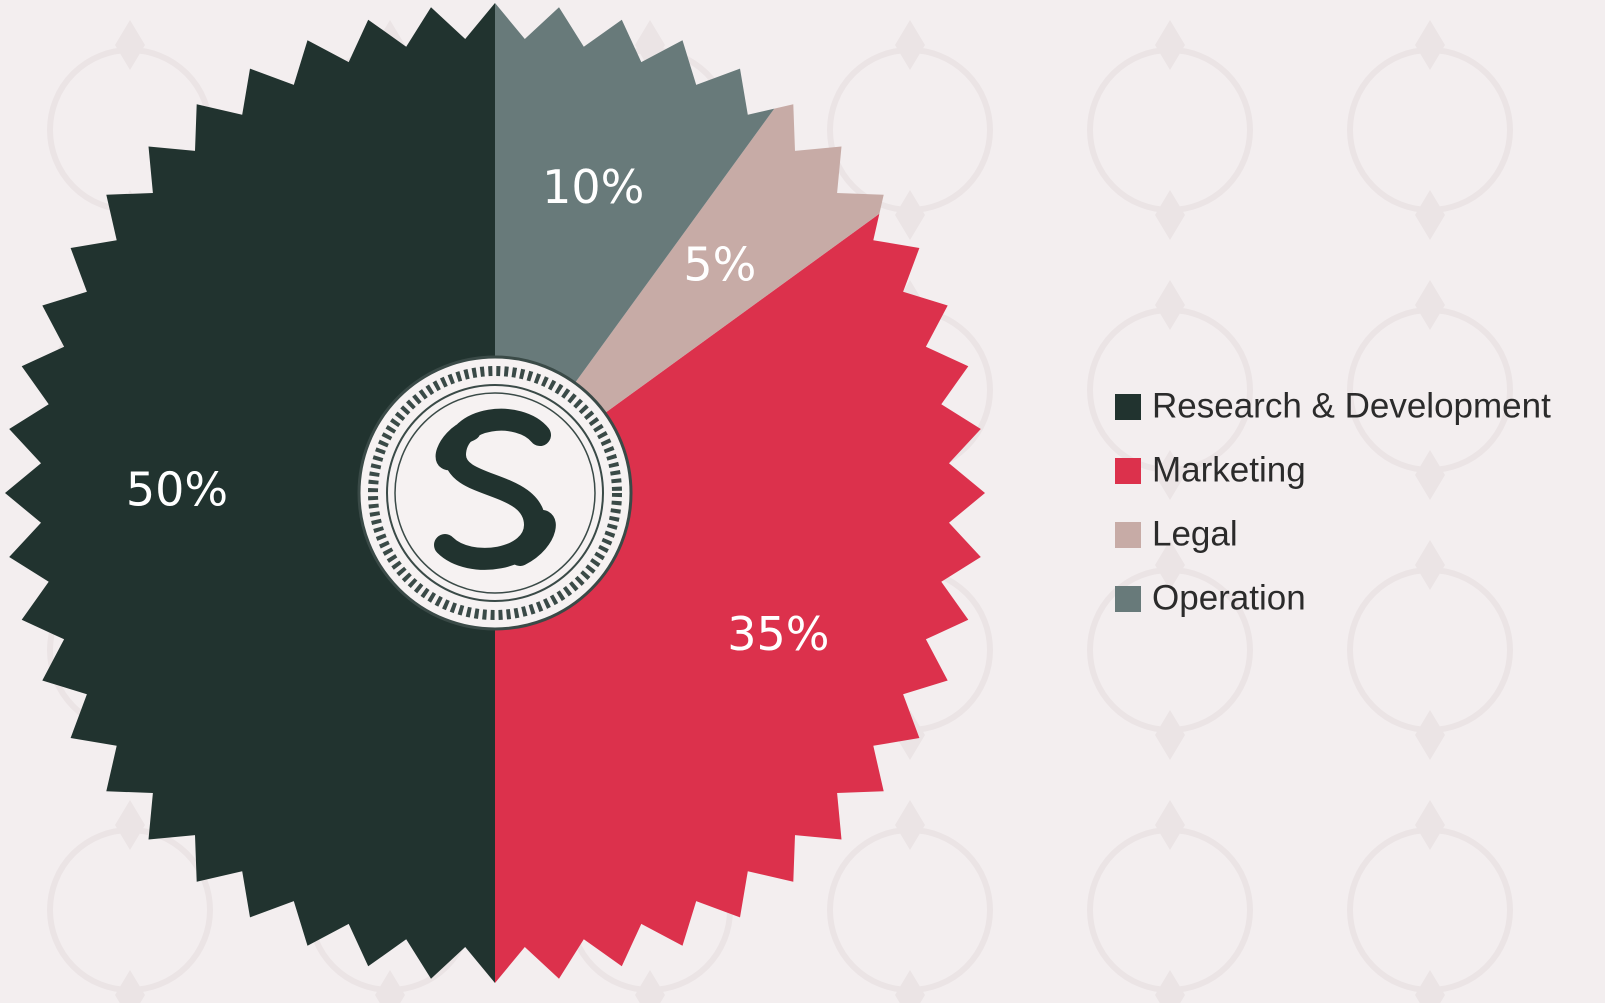 The width and height of the screenshot is (1605, 1003). Describe the element at coordinates (495, 493) in the screenshot. I see `center-seal` at that location.